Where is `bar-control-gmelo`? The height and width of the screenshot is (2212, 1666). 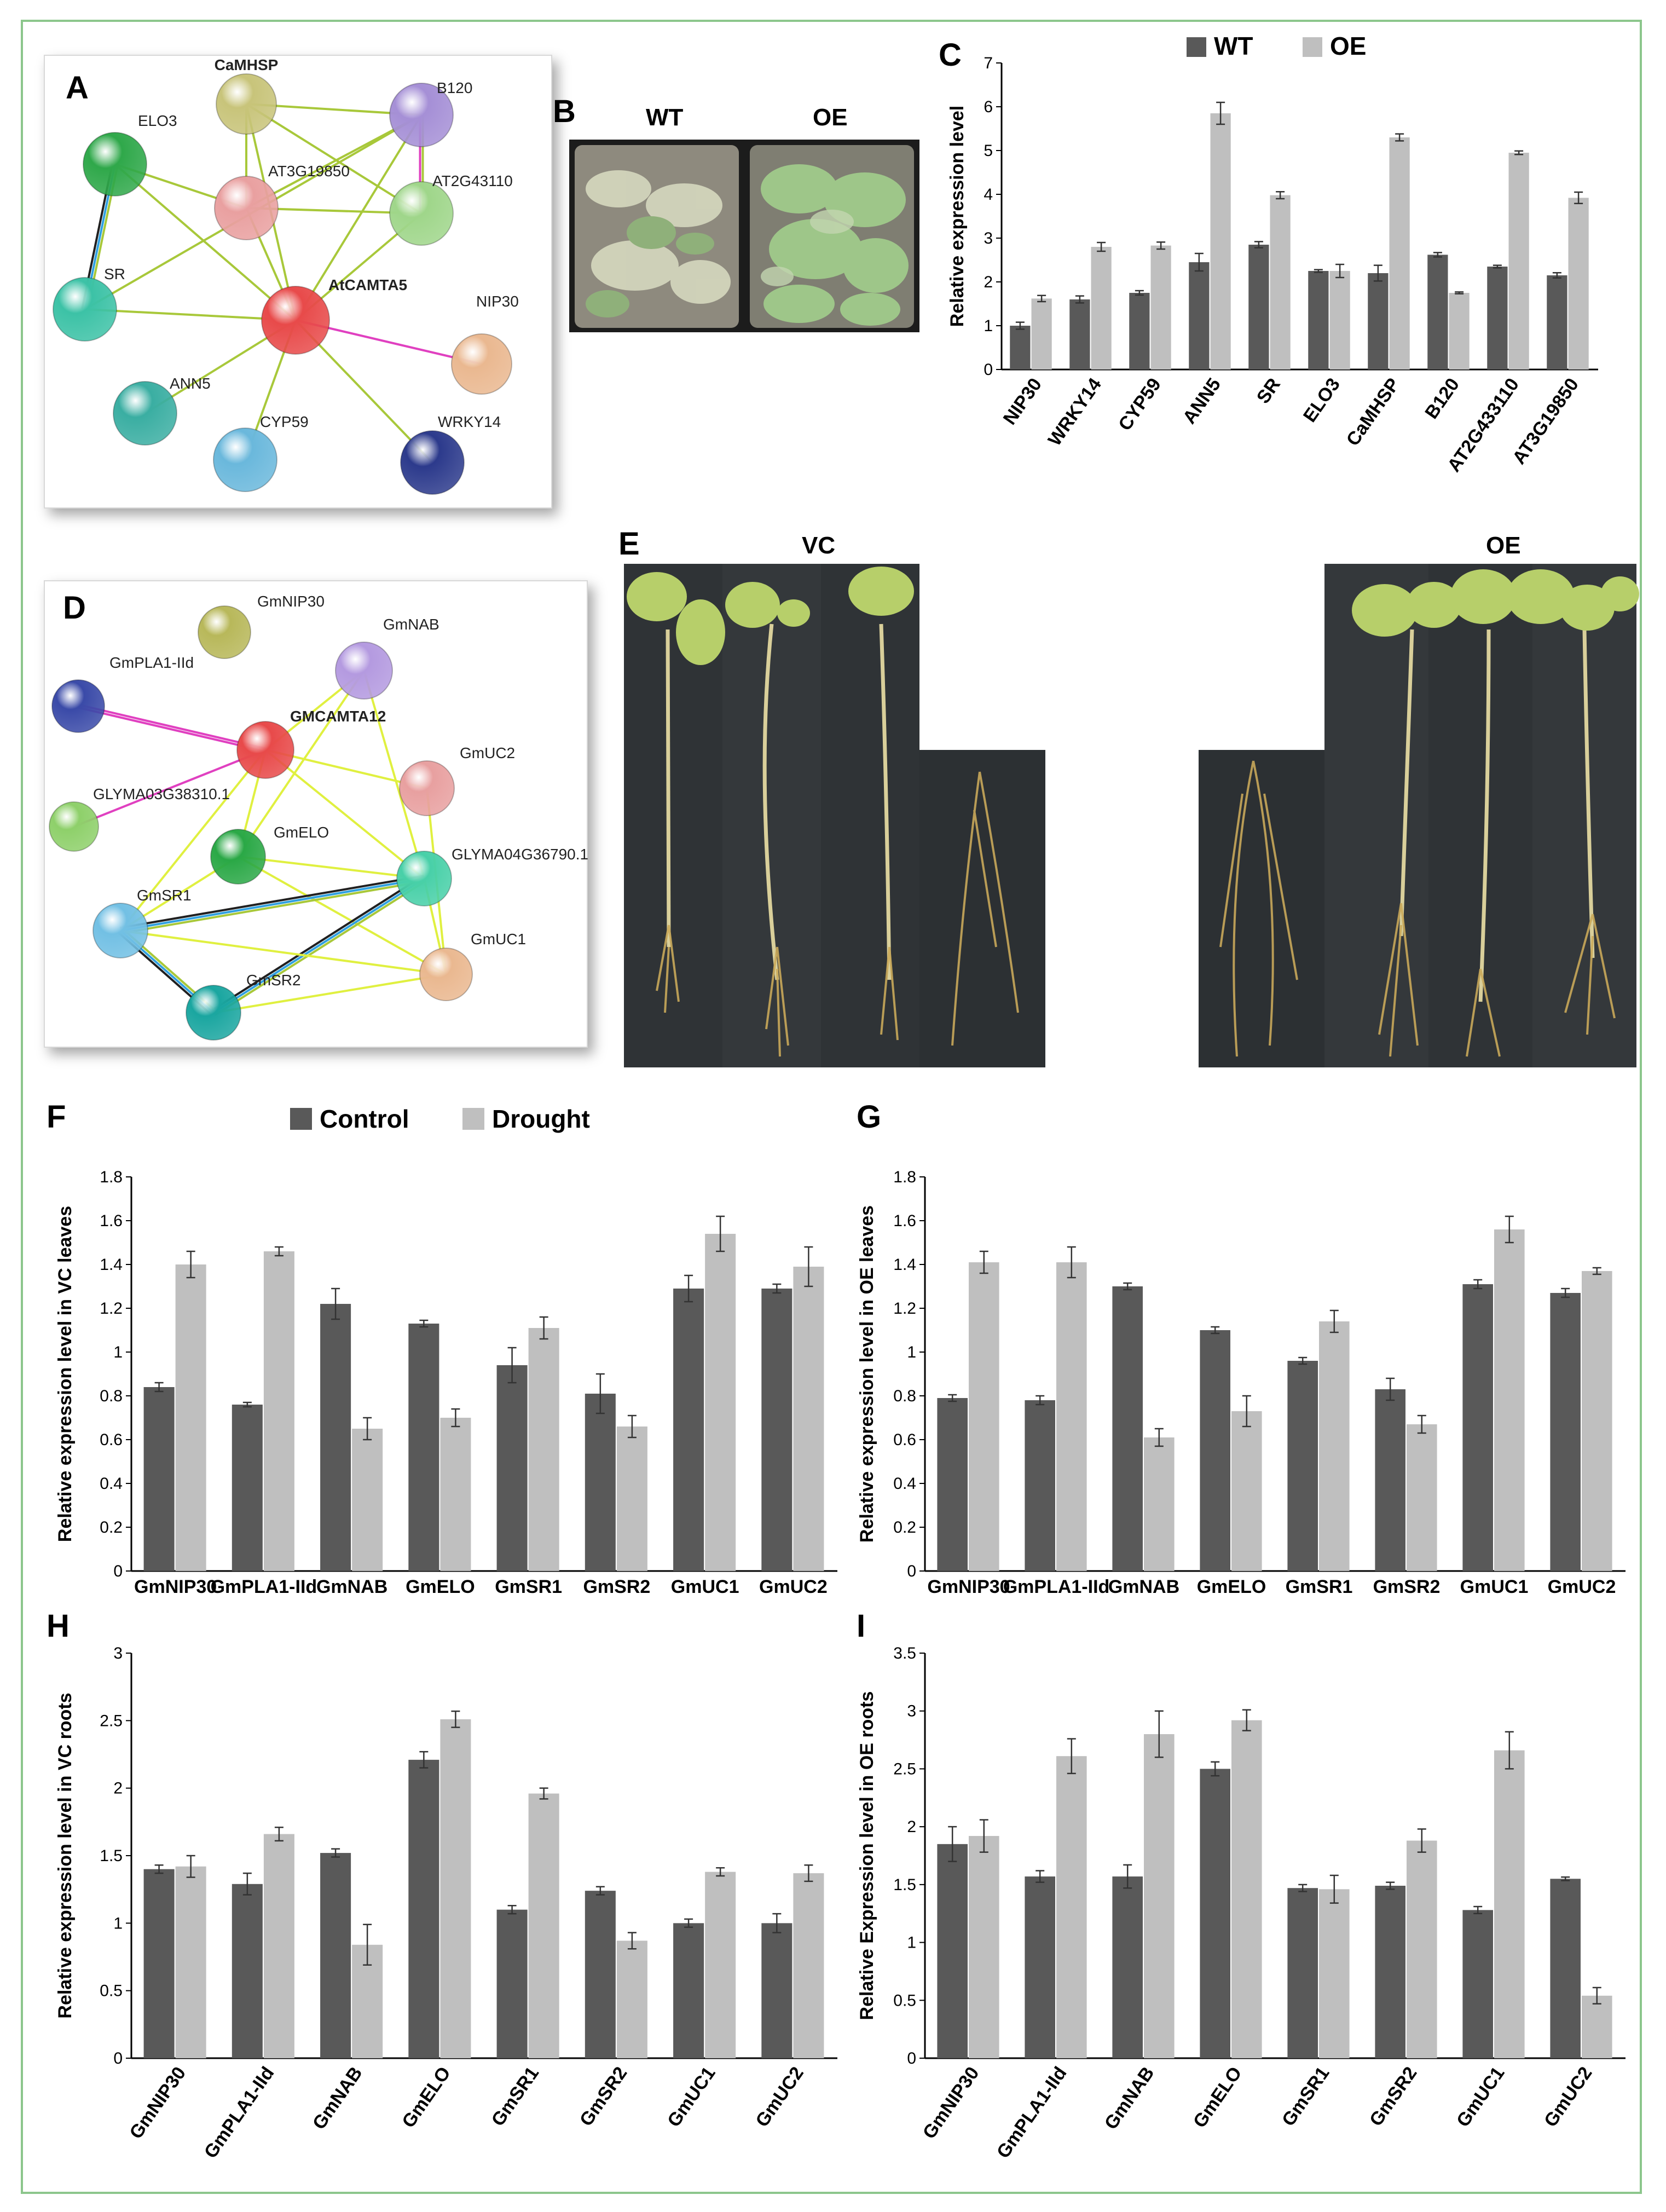 bar-control-gmelo is located at coordinates (423, 1447).